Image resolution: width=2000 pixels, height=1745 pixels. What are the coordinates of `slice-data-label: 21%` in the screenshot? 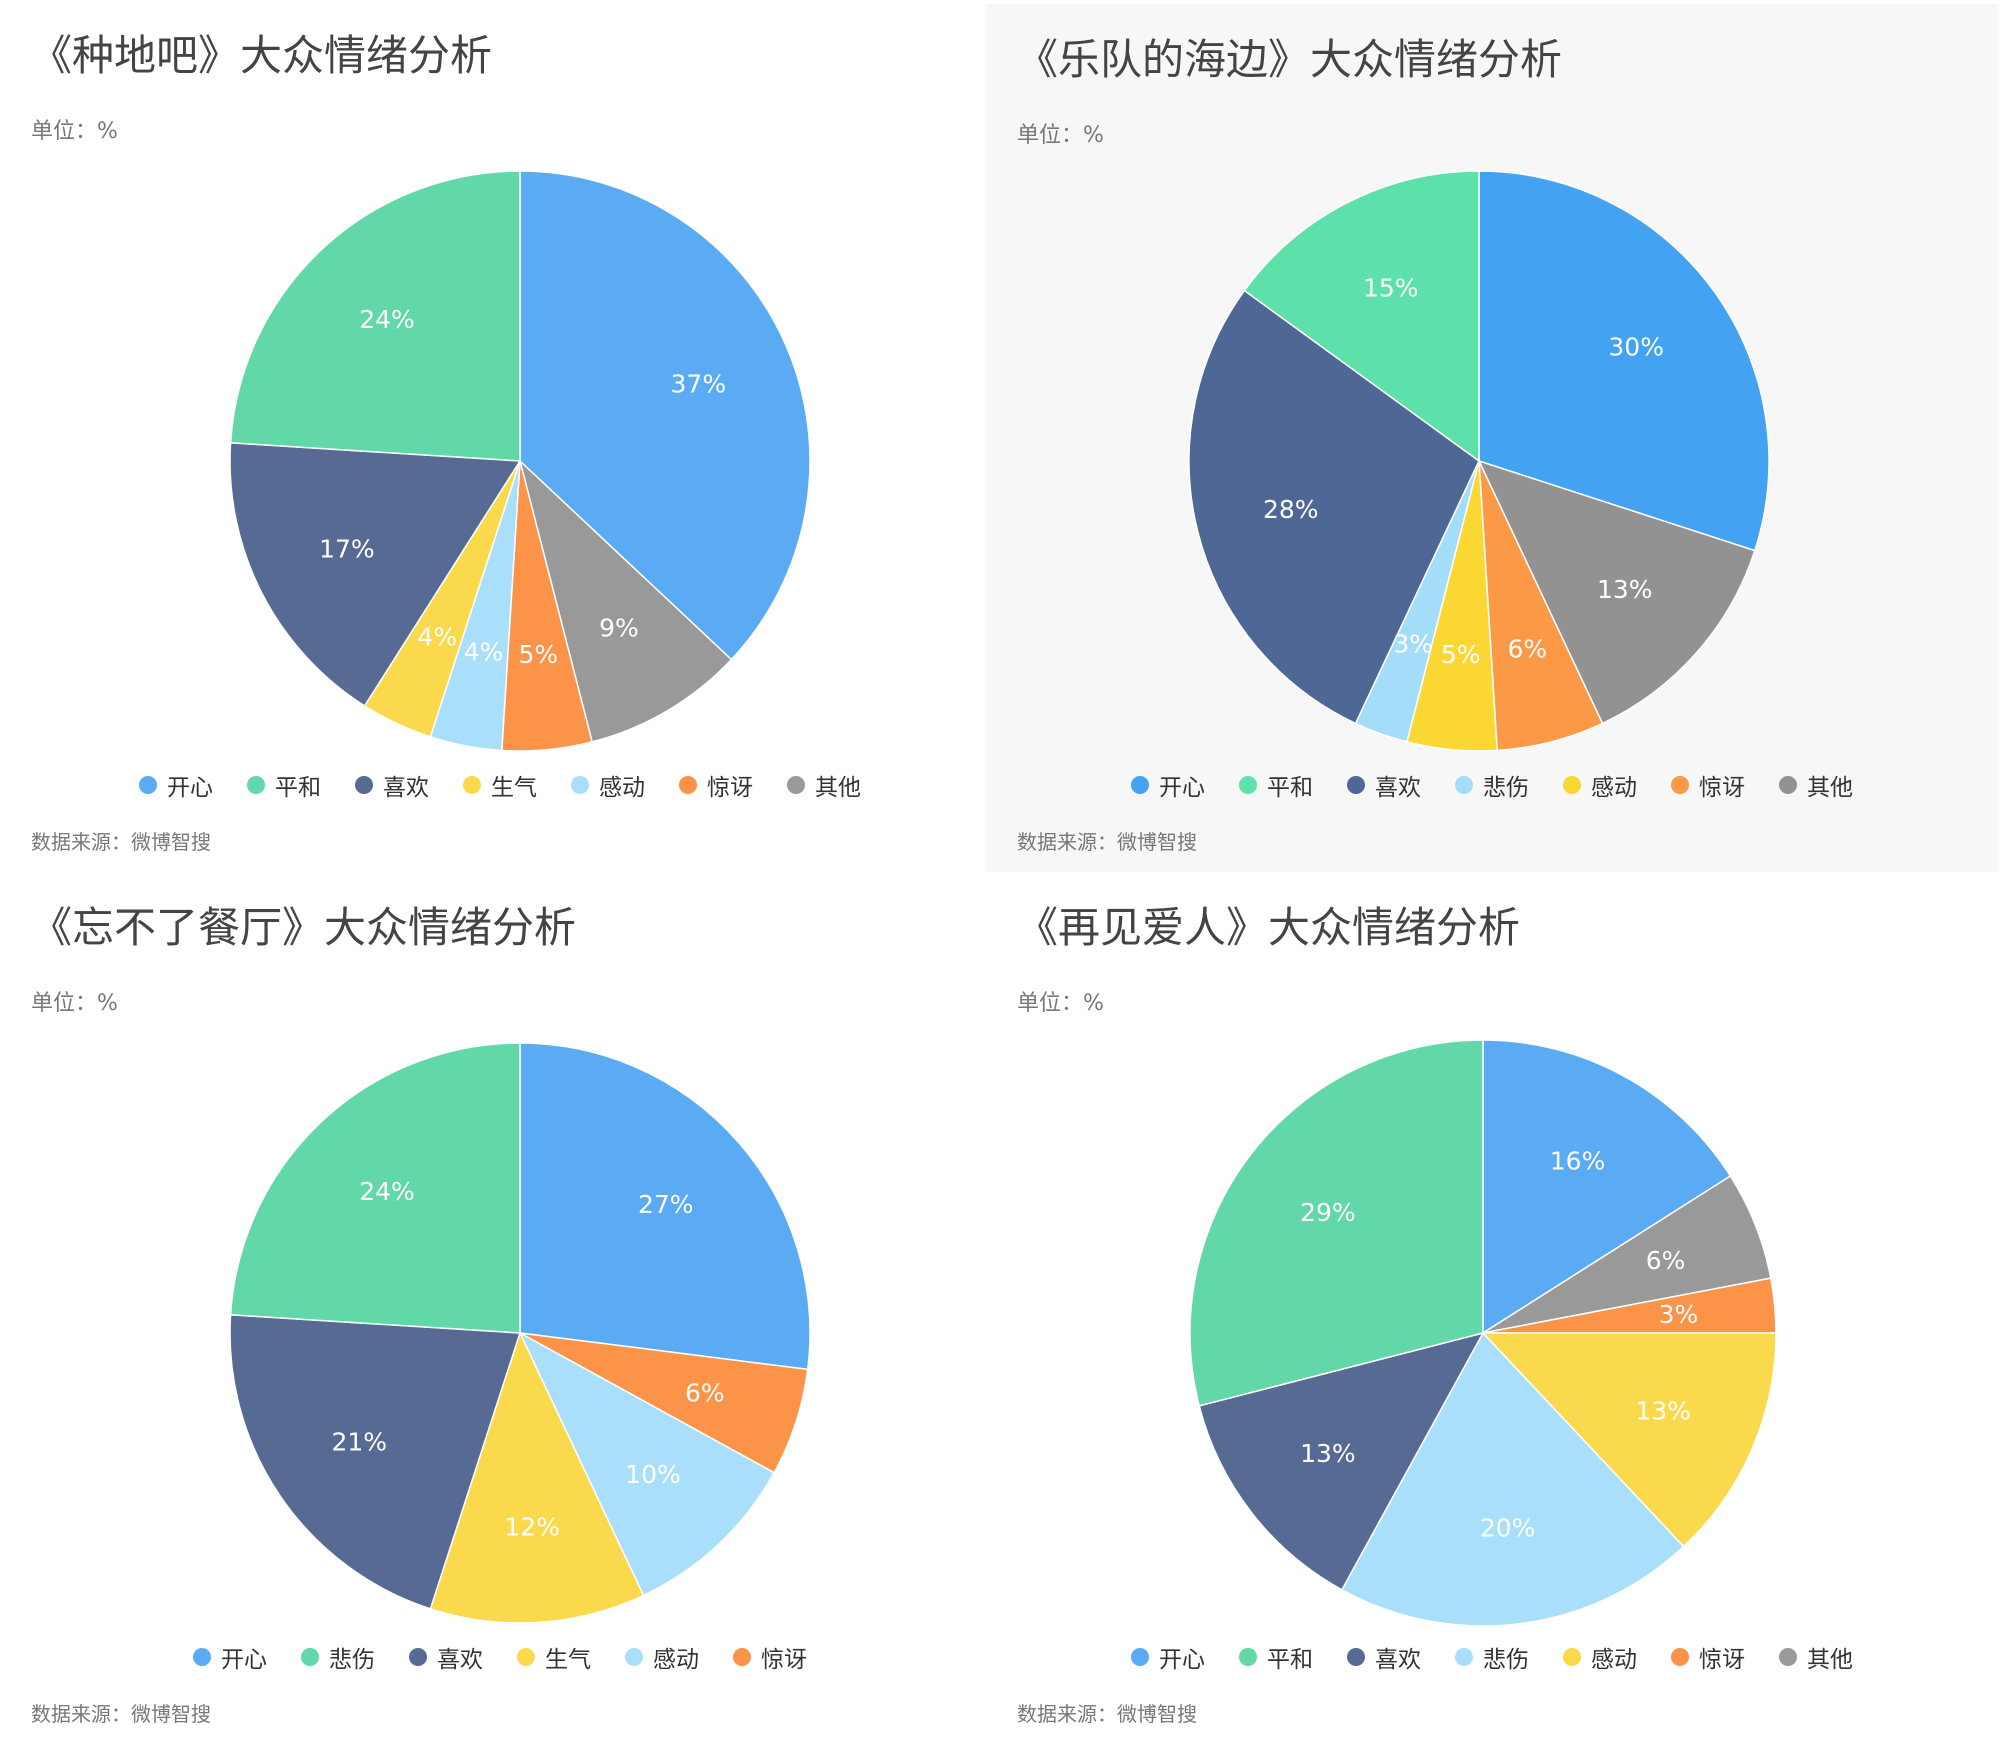 It's located at (360, 1442).